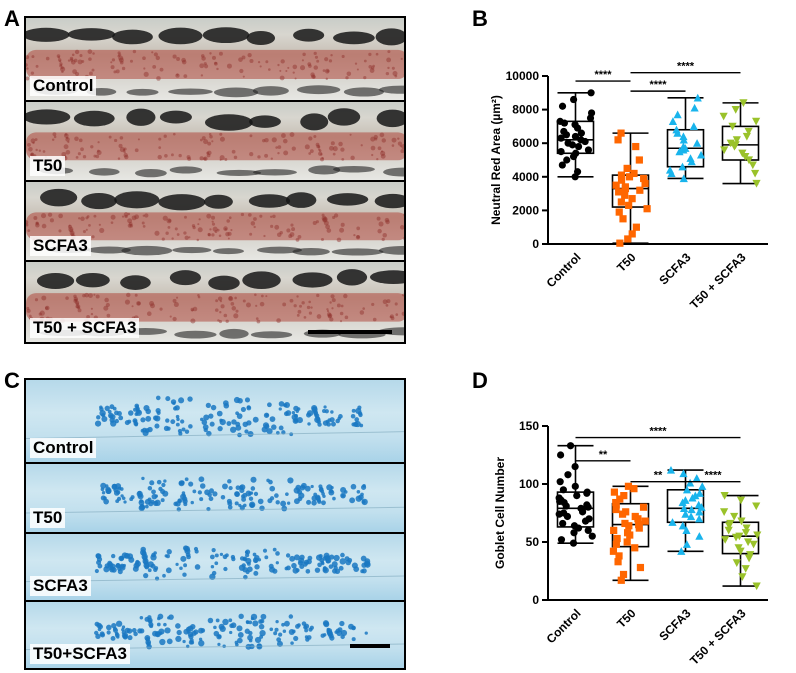 The height and width of the screenshot is (673, 796). Describe the element at coordinates (215, 64) in the screenshot. I see `stain-band` at that location.